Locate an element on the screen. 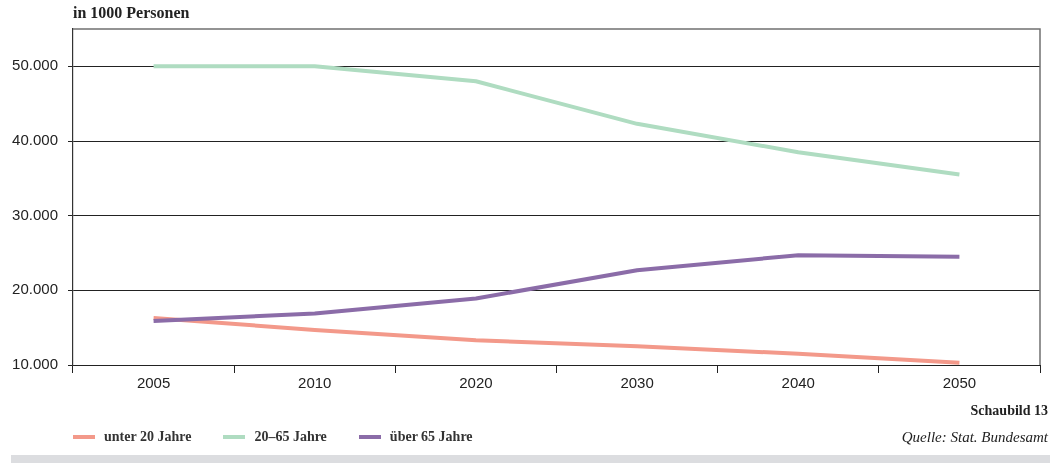 This screenshot has height=463, width=1050. x-tick-label: 2030 is located at coordinates (637, 383).